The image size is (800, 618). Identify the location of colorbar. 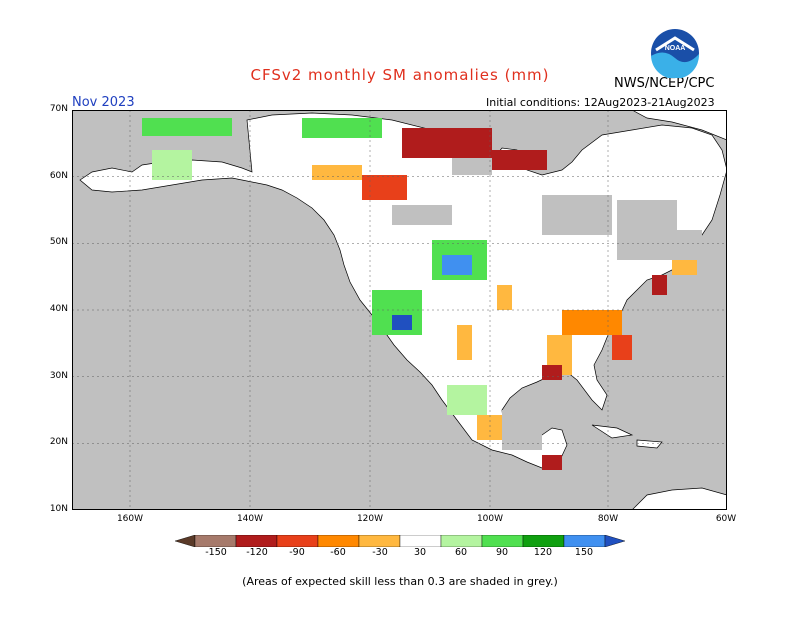
(400, 541).